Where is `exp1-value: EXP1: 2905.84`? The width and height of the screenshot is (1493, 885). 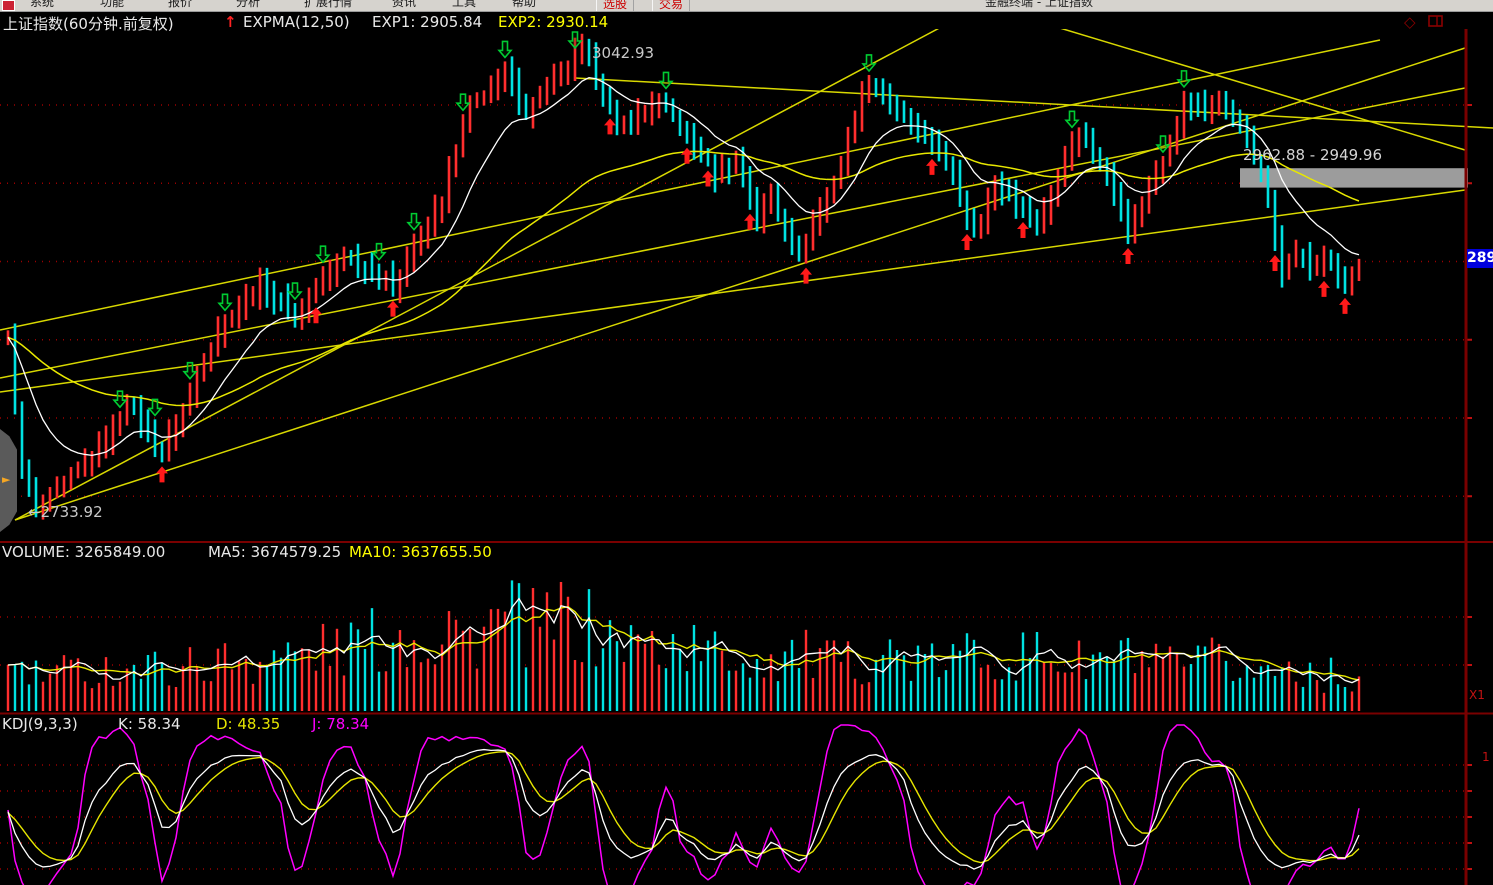 exp1-value: EXP1: 2905.84 is located at coordinates (427, 22).